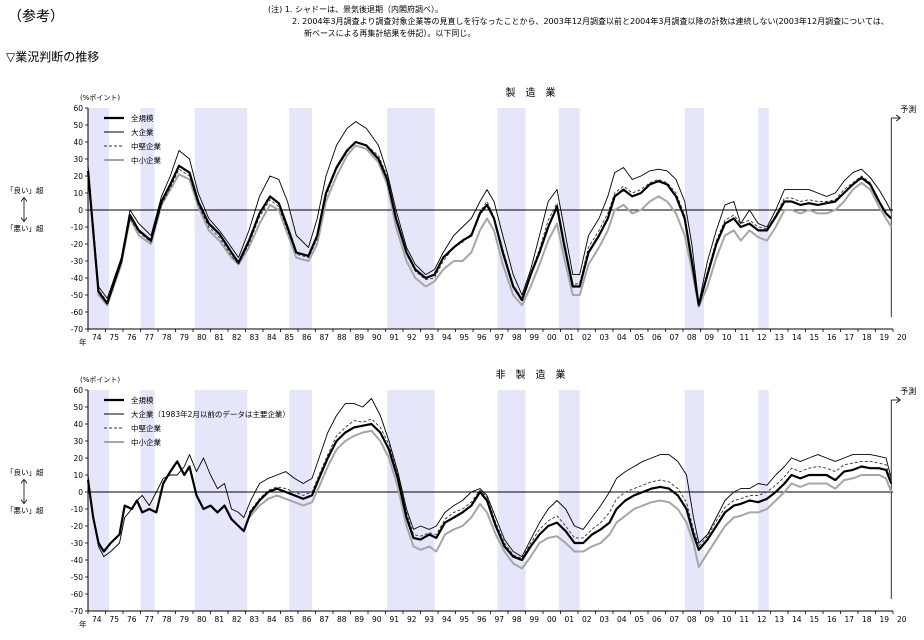  Describe the element at coordinates (149, 337) in the screenshot. I see `x-tick-label: 77` at that location.